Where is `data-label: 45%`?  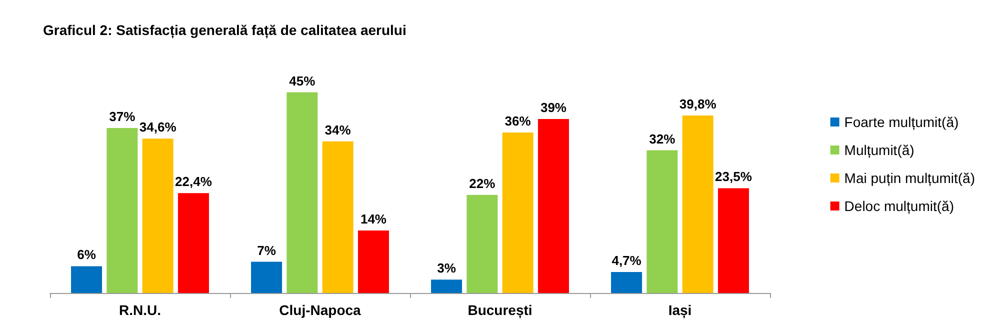
data-label: 45% is located at coordinates (302, 80).